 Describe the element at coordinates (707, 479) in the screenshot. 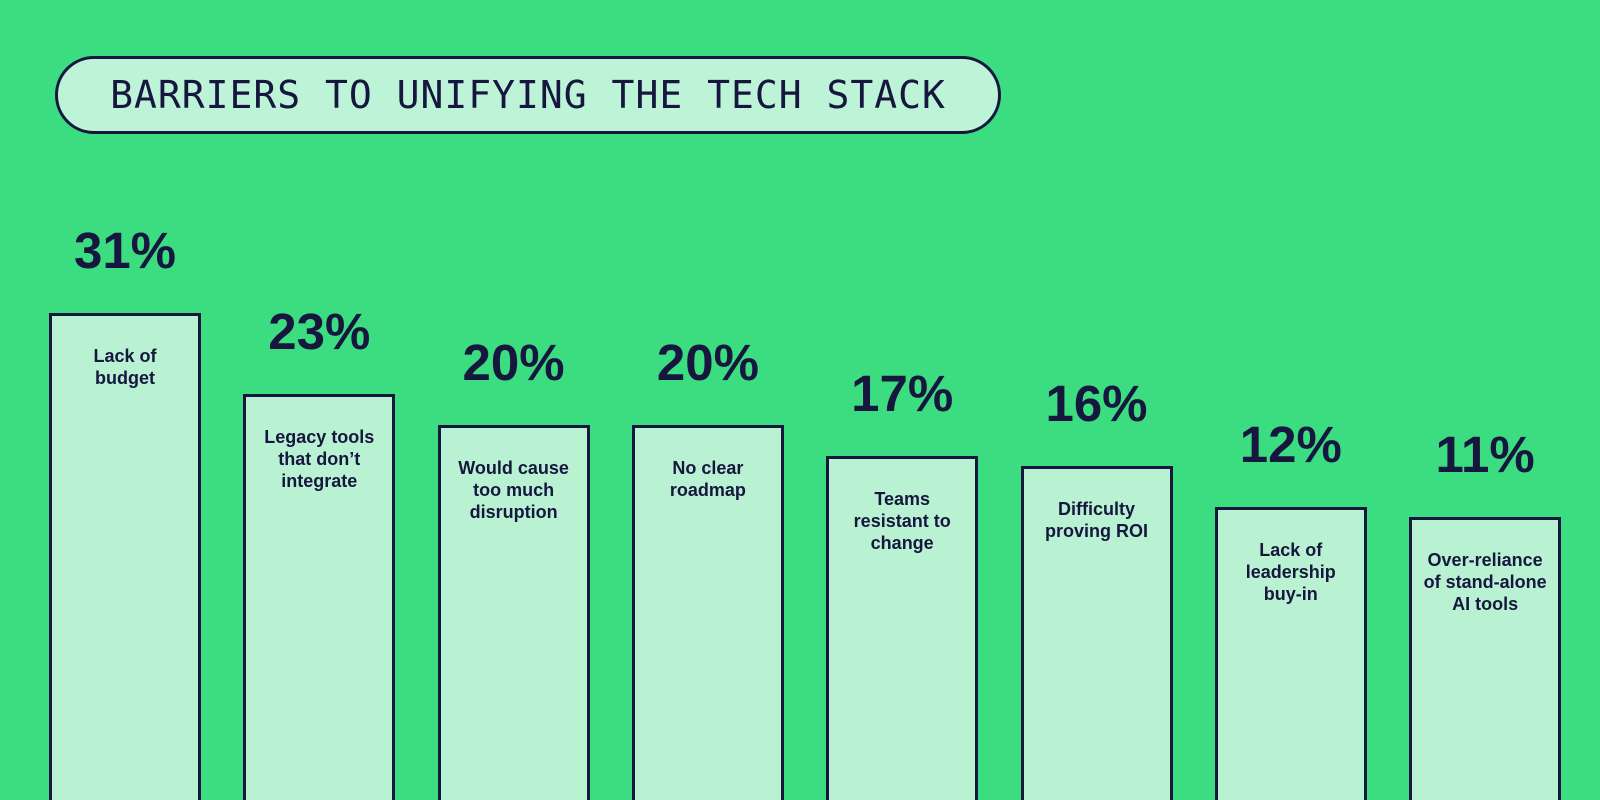

I see `bar-category-label-no-clear-roadmap: No clear roadmap` at that location.